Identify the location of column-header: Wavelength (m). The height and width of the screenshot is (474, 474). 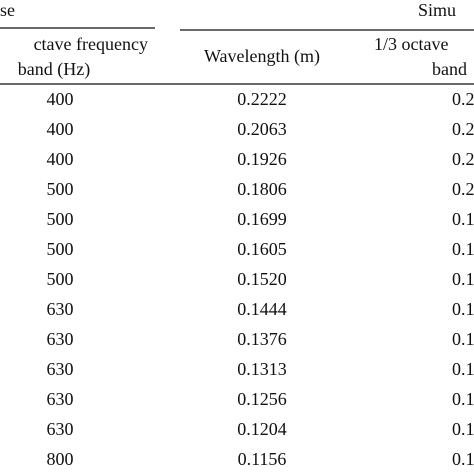
(262, 56).